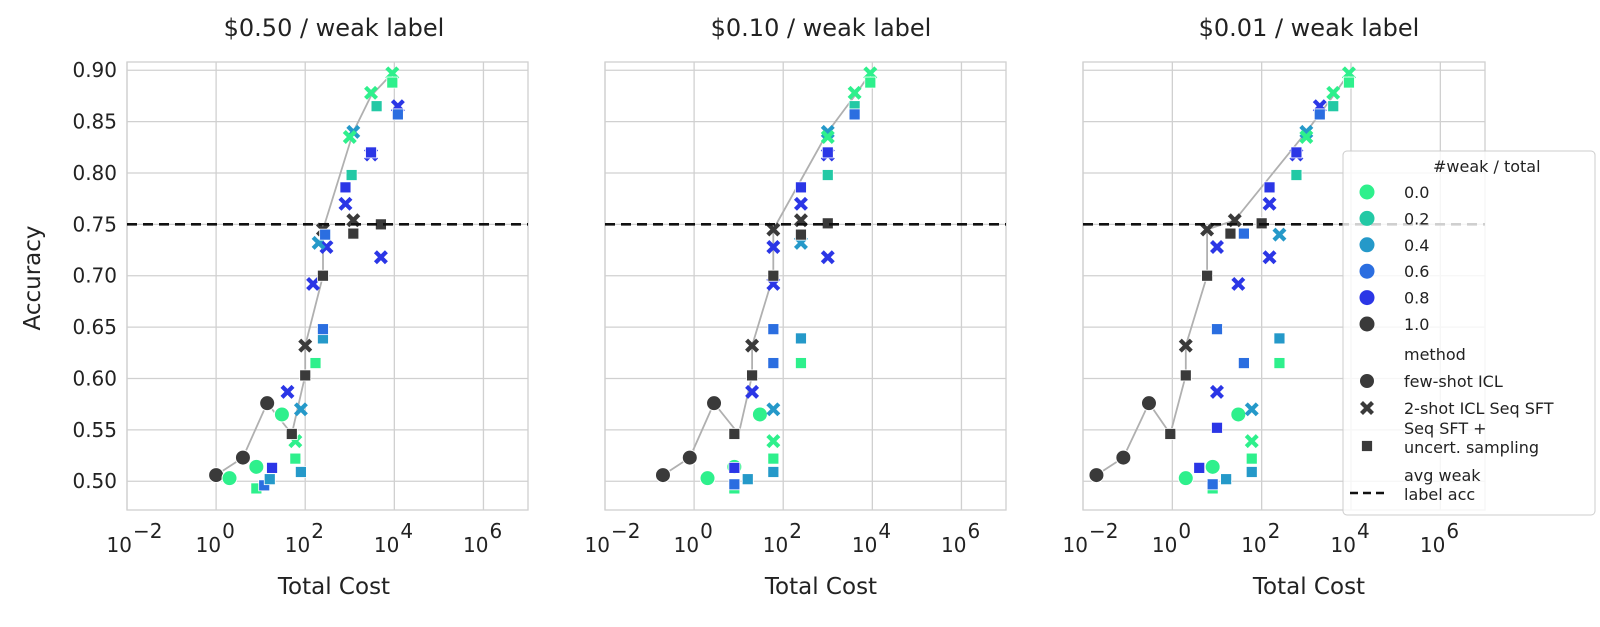 The width and height of the screenshot is (1600, 627). What do you see at coordinates (1471, 438) in the screenshot?
I see `legend-method-label: Seq SFT + uncert. sampling` at bounding box center [1471, 438].